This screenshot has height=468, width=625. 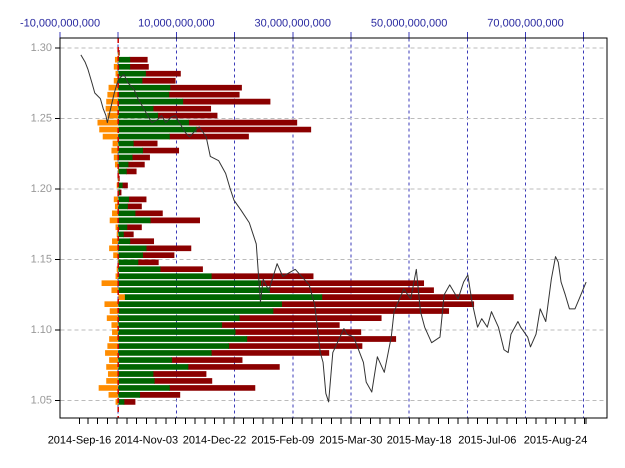 I want to click on x-tick-label: 2015-Jul-06, so click(x=487, y=440).